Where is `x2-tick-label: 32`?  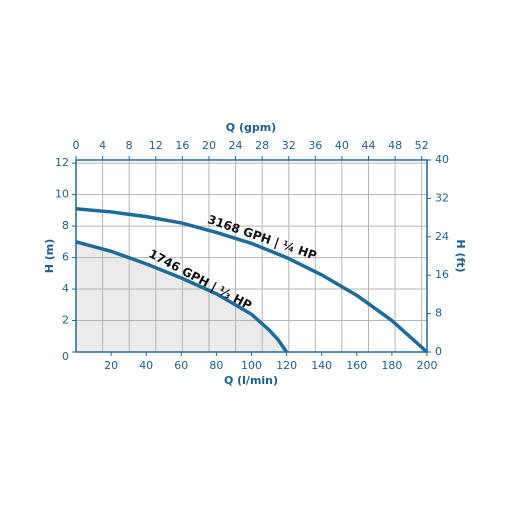 x2-tick-label: 32 is located at coordinates (289, 145).